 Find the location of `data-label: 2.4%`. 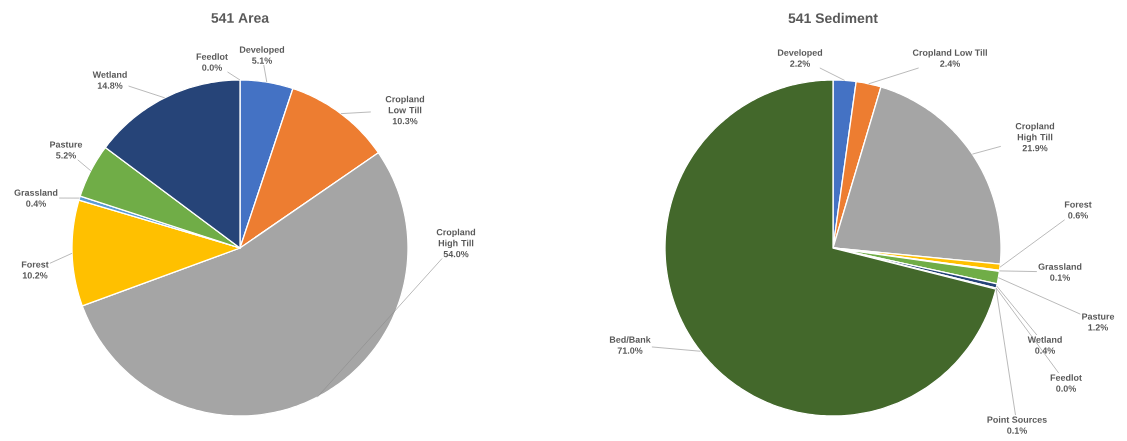

data-label: 2.4% is located at coordinates (950, 63).